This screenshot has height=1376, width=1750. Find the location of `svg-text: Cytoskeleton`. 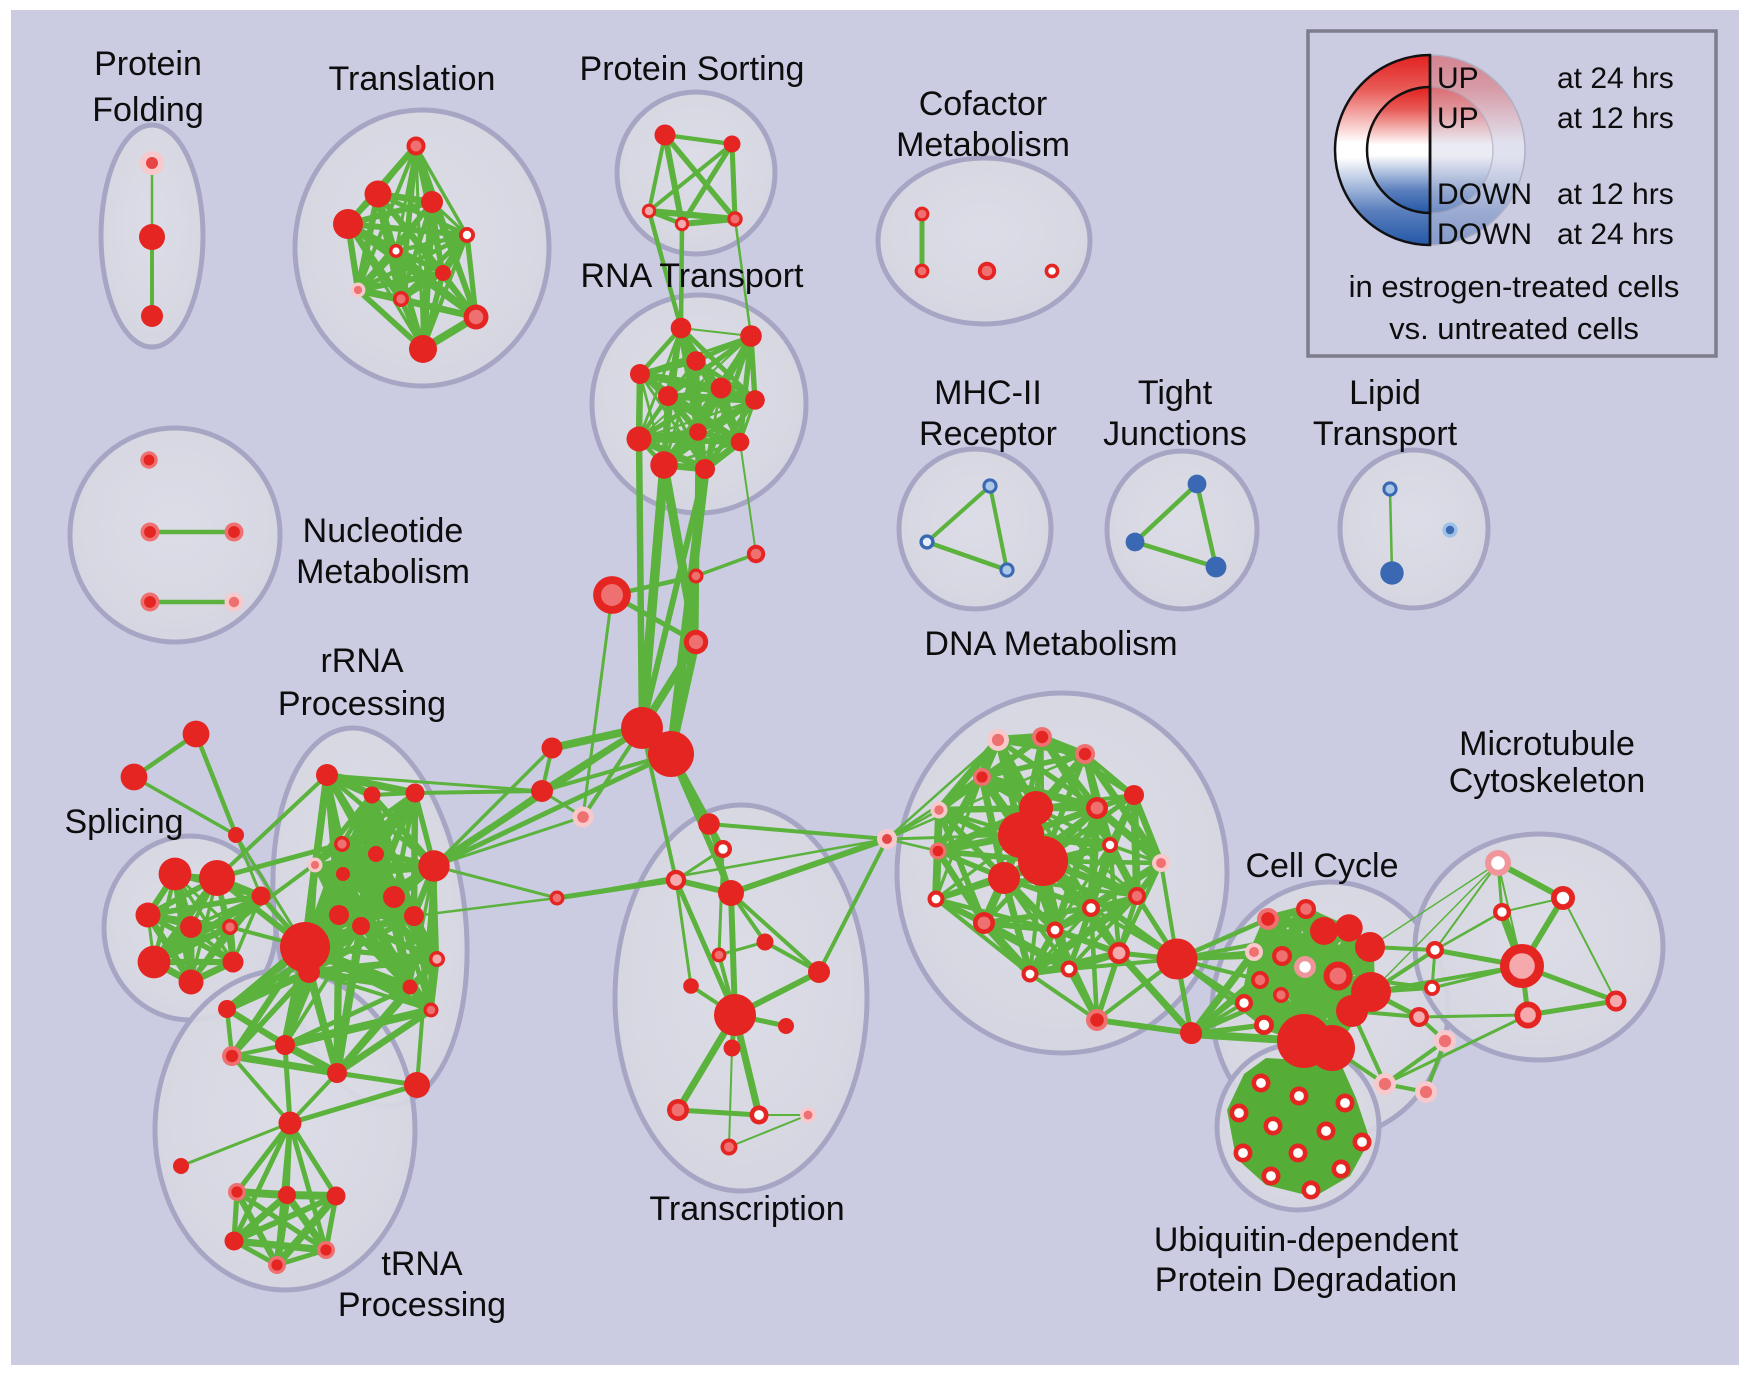

svg-text: Cytoskeleton is located at coordinates (1547, 781).